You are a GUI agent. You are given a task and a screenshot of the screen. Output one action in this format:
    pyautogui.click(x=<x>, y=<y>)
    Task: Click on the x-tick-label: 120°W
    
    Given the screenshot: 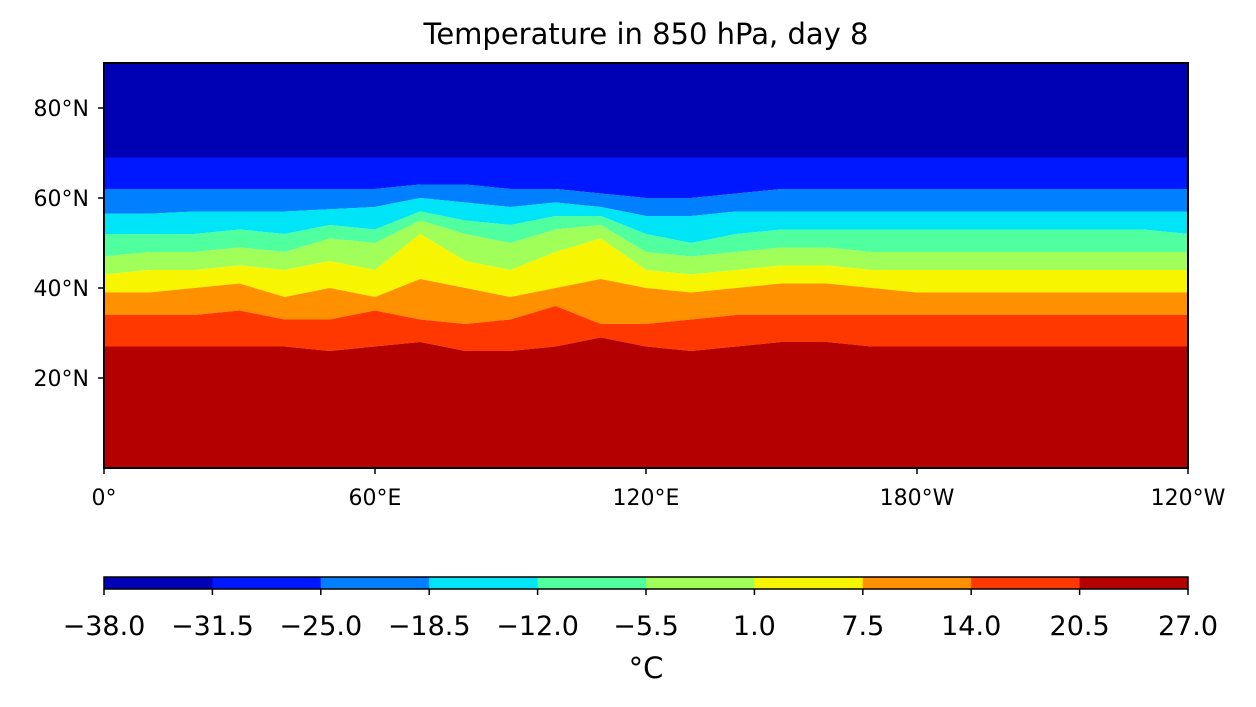 What is the action you would take?
    pyautogui.click(x=1188, y=498)
    